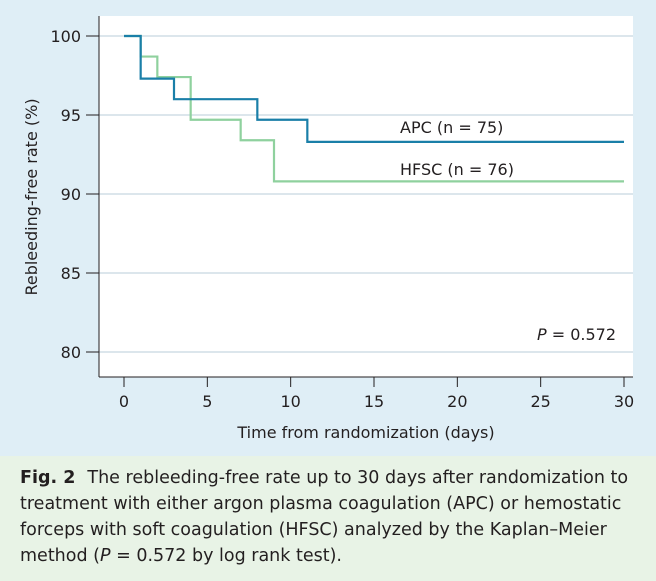 The image size is (656, 581). Describe the element at coordinates (581, 334) in the screenshot. I see `p-value-text: = 0.572` at that location.